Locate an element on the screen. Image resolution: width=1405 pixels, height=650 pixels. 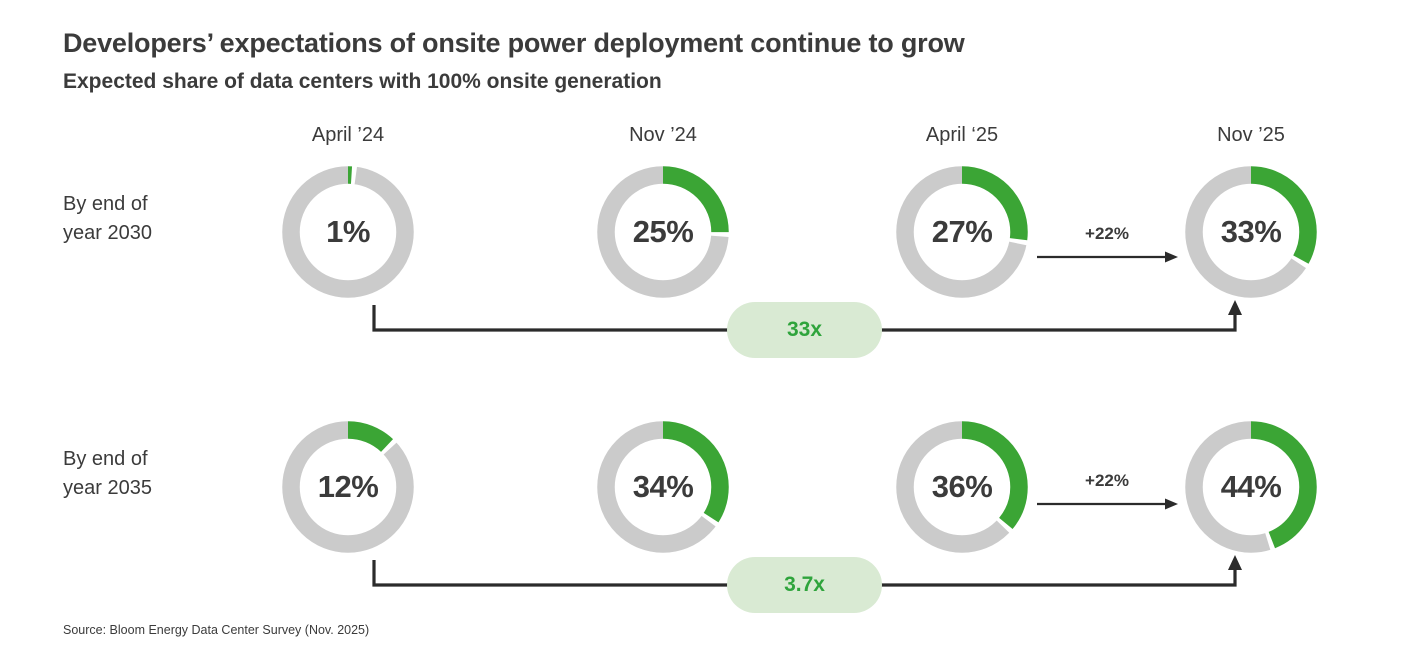
donut-2030-nov25: 33% is located at coordinates (1251, 232).